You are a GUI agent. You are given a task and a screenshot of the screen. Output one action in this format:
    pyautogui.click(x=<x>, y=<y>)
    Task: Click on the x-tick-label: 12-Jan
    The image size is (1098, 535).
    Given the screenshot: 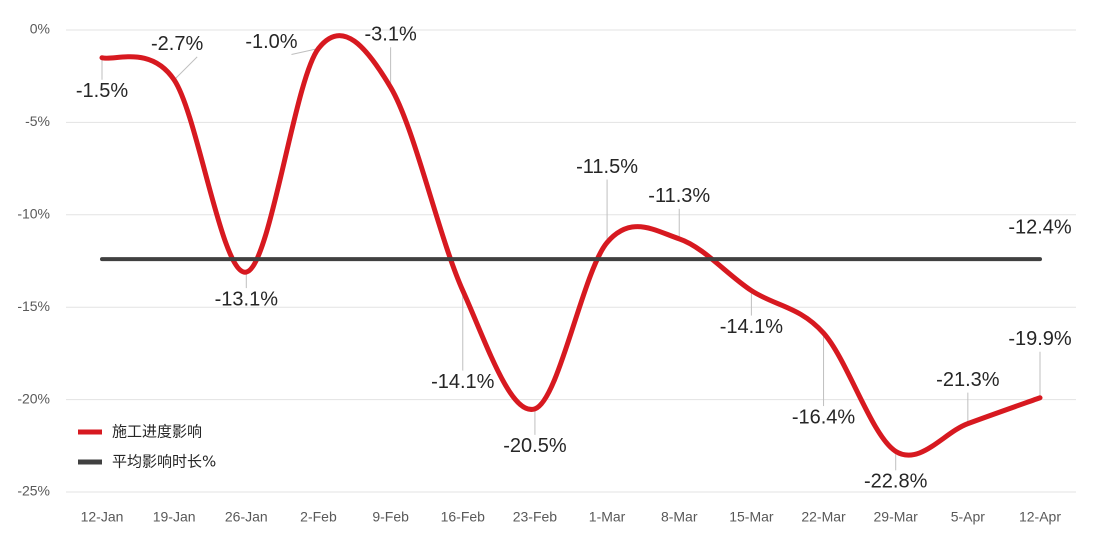 What is the action you would take?
    pyautogui.click(x=102, y=517)
    